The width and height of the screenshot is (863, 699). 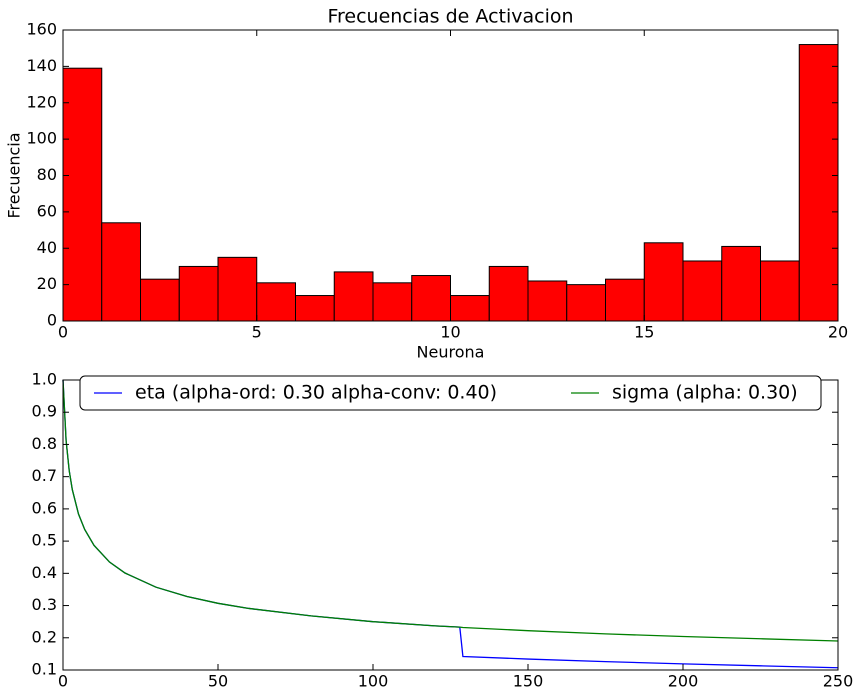 What do you see at coordinates (47, 210) in the screenshot?
I see `y-tick-label: 60` at bounding box center [47, 210].